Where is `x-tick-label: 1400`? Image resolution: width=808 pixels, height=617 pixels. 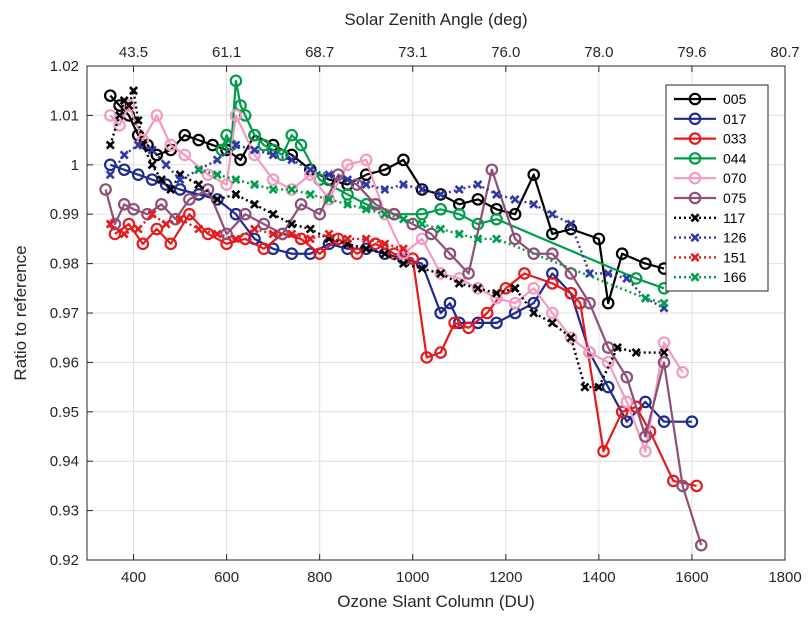
x-tick-label: 1400 is located at coordinates (598, 577).